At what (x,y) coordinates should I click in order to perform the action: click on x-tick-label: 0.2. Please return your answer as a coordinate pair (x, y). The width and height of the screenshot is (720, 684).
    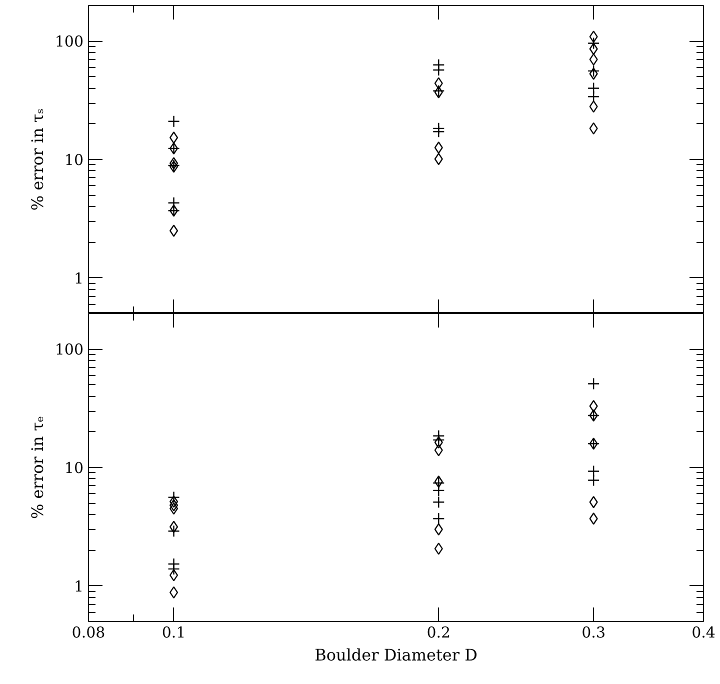
    Looking at the image, I should click on (438, 633).